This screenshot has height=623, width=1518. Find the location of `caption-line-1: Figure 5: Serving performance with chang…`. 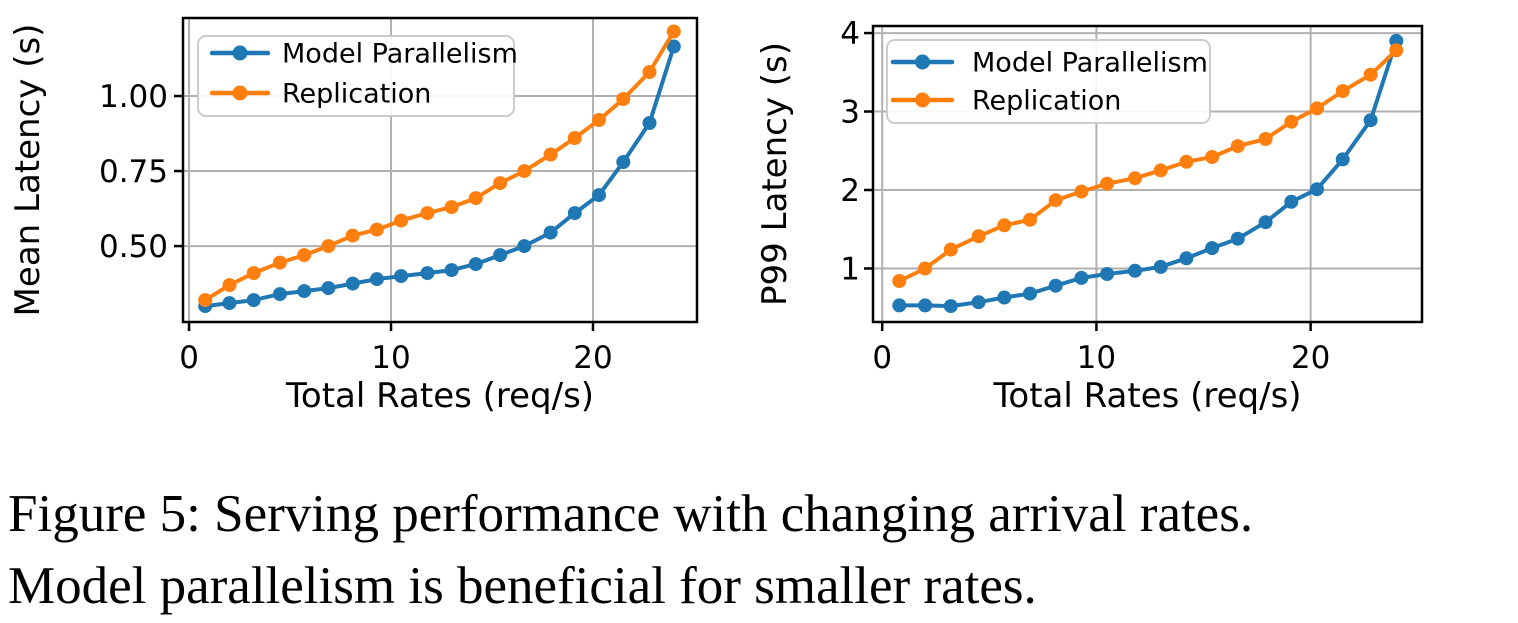

caption-line-1: Figure 5: Serving performance with chang… is located at coordinates (631, 514).